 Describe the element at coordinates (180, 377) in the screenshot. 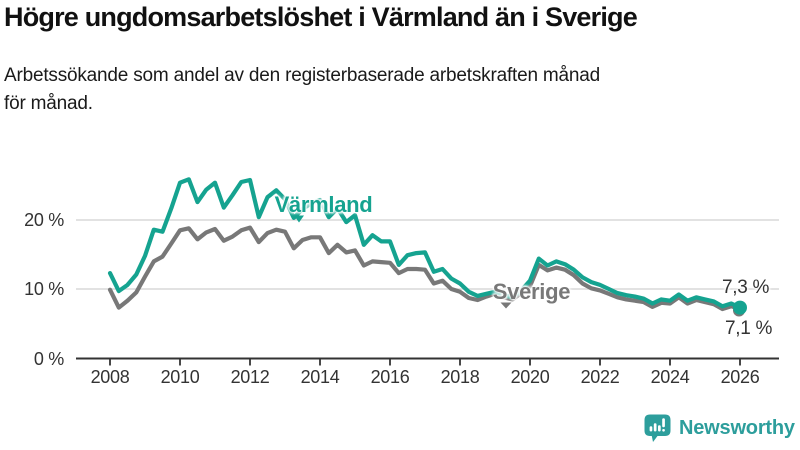

I see `x-axis-label: 2010` at that location.